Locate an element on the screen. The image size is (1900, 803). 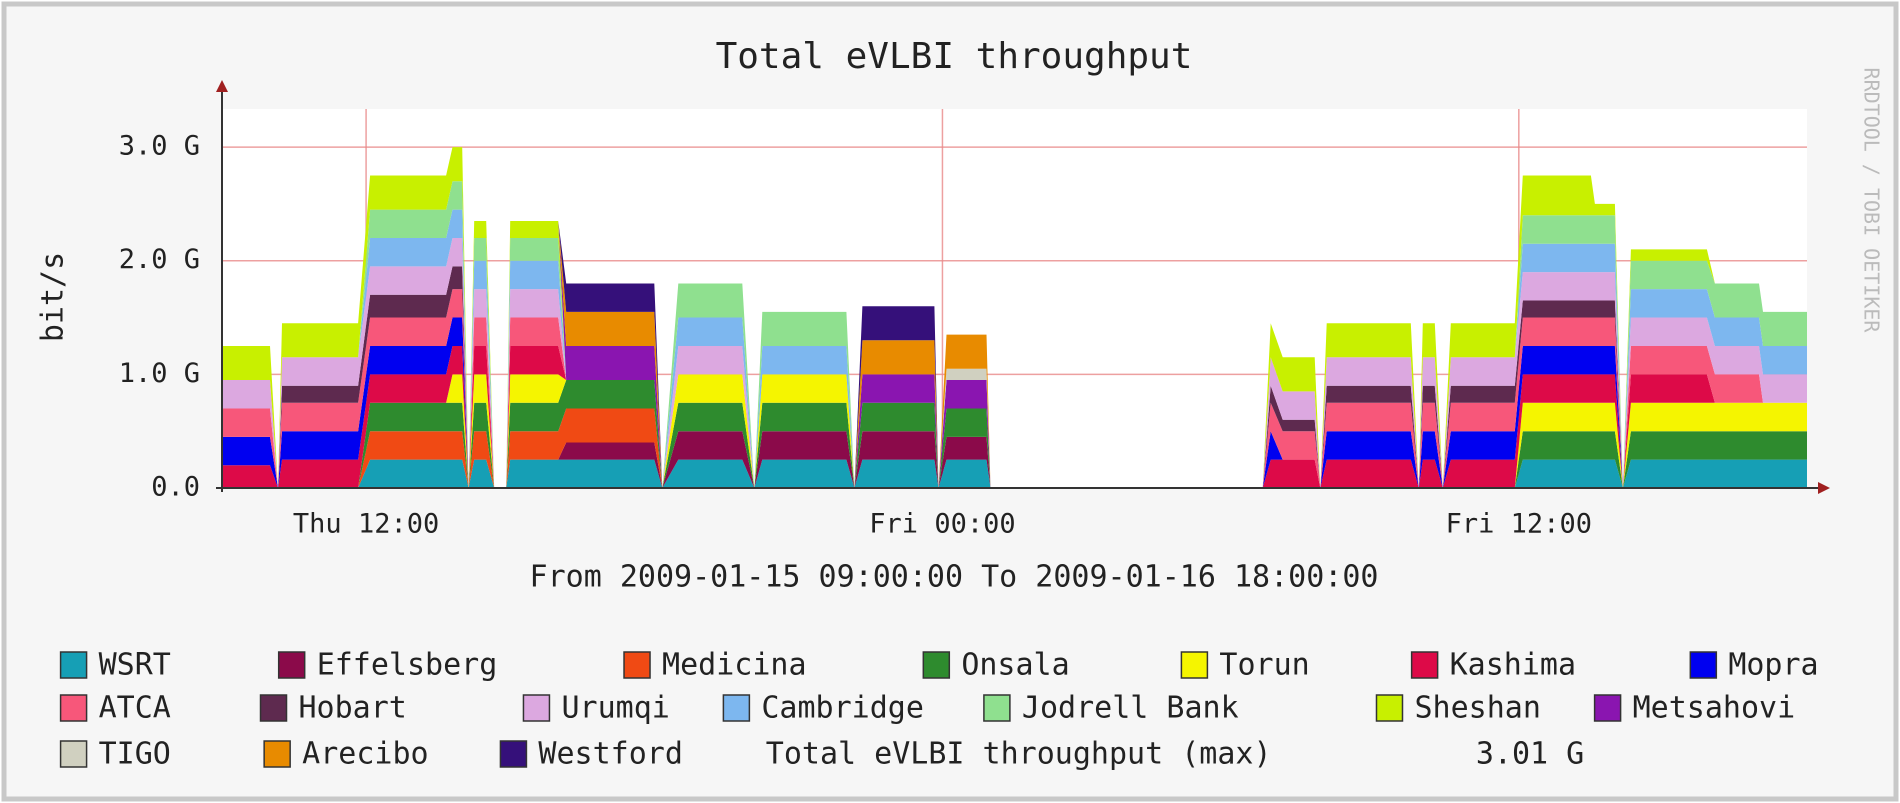
legend-label: WSRT is located at coordinates (135, 665).